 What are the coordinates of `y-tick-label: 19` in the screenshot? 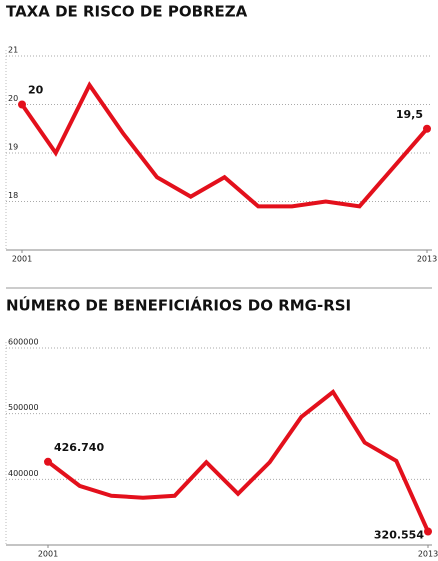 It's located at (13, 147).